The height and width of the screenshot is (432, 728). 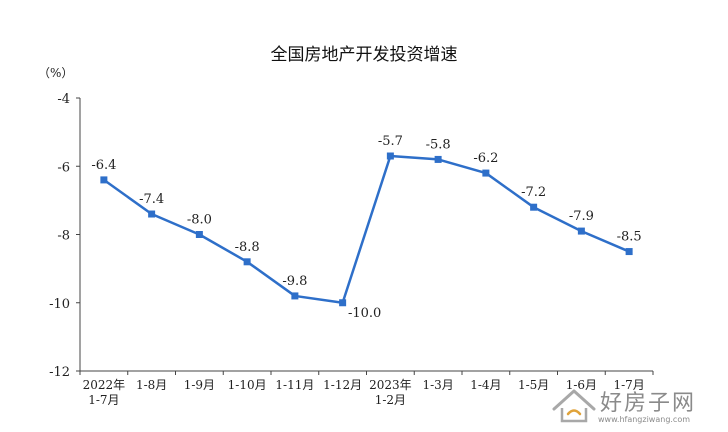 I want to click on x-tick-label: 1-11月, so click(x=294, y=385).